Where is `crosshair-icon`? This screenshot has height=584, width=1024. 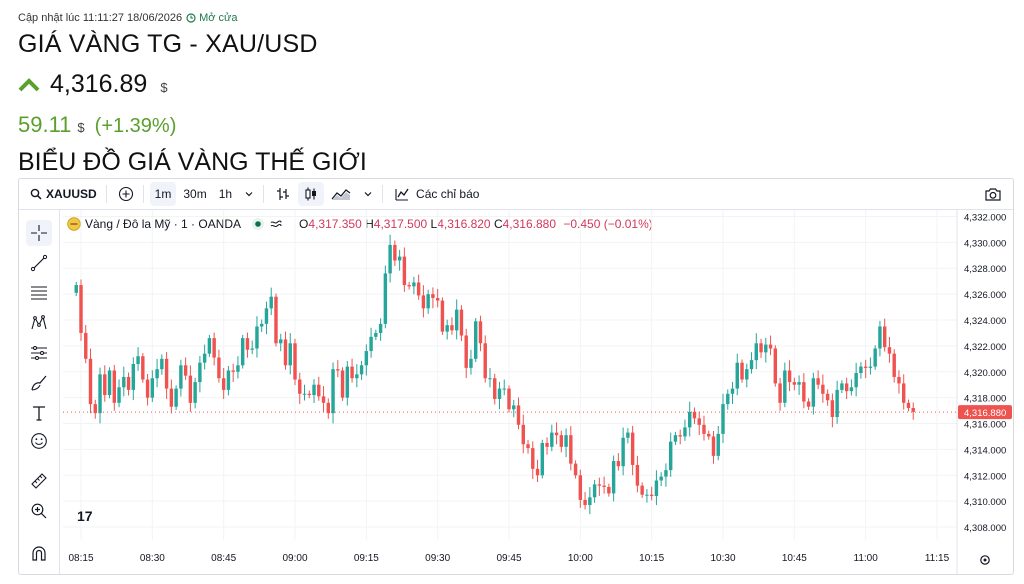 crosshair-icon is located at coordinates (39, 233).